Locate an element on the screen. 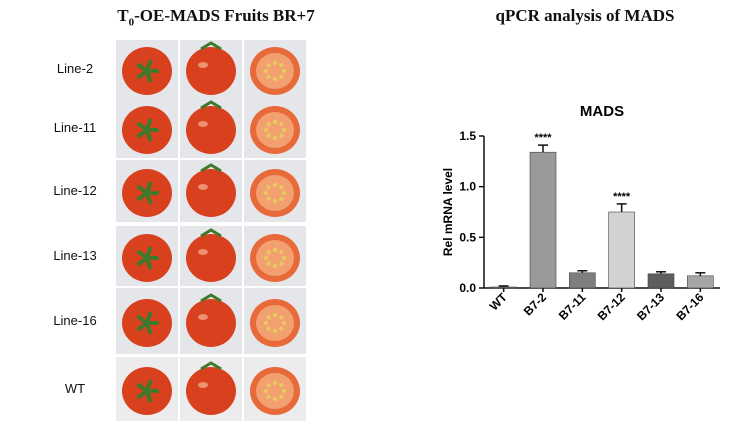  y-tick-label: 0.5 is located at coordinates (467, 237).